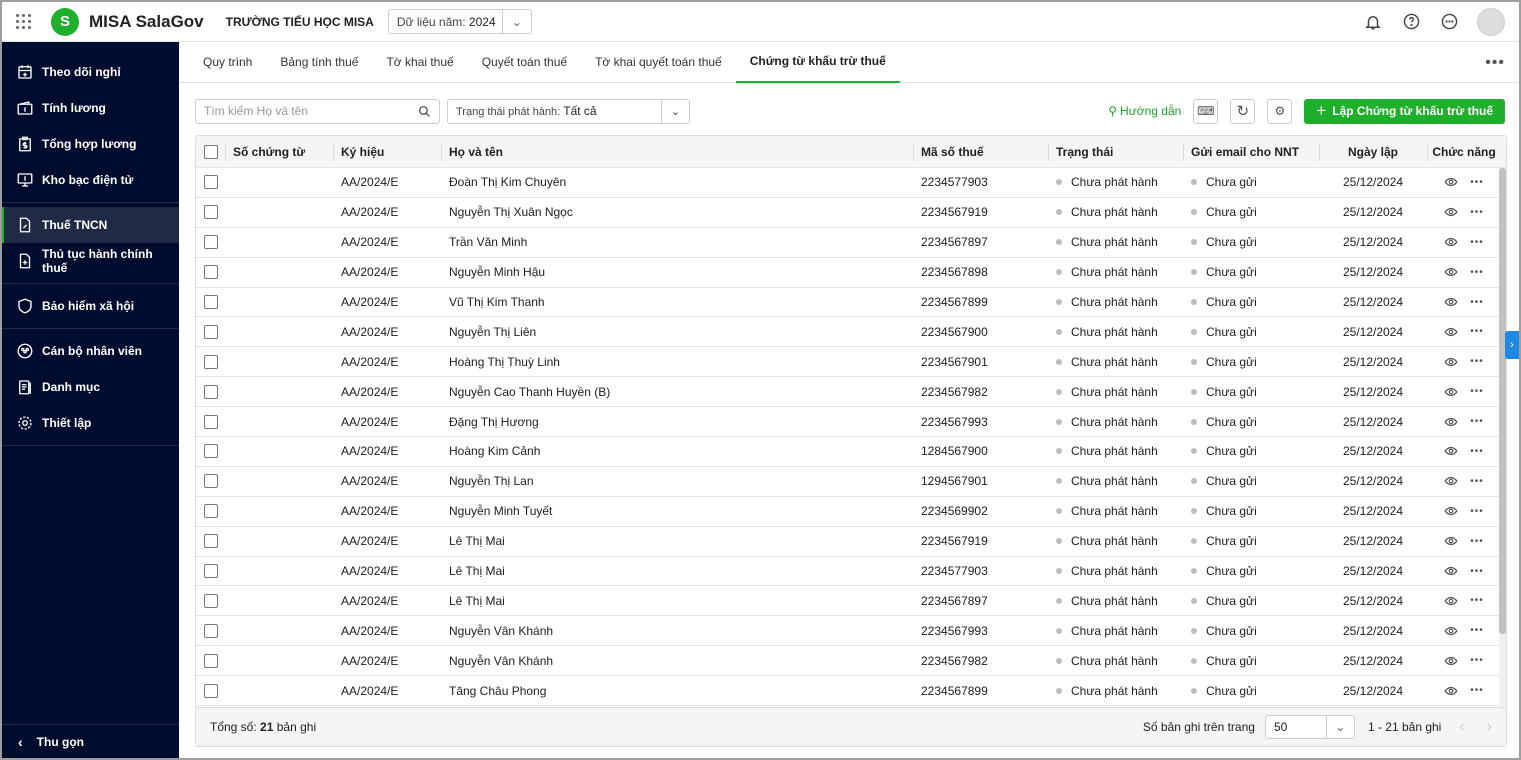  Describe the element at coordinates (1495, 62) in the screenshot. I see `more-icon: •••` at that location.